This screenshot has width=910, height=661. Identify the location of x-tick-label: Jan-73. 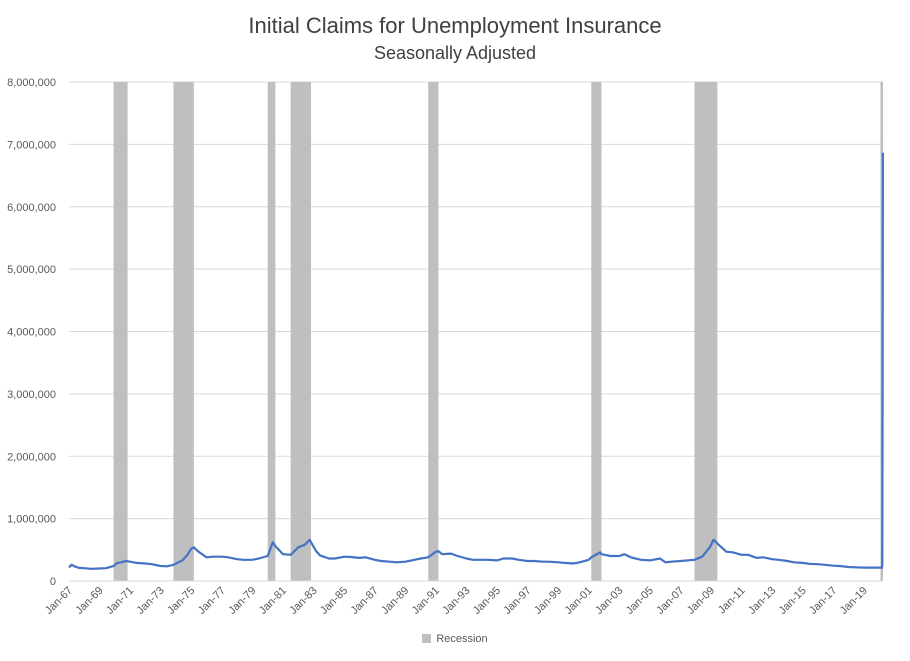
(151, 601).